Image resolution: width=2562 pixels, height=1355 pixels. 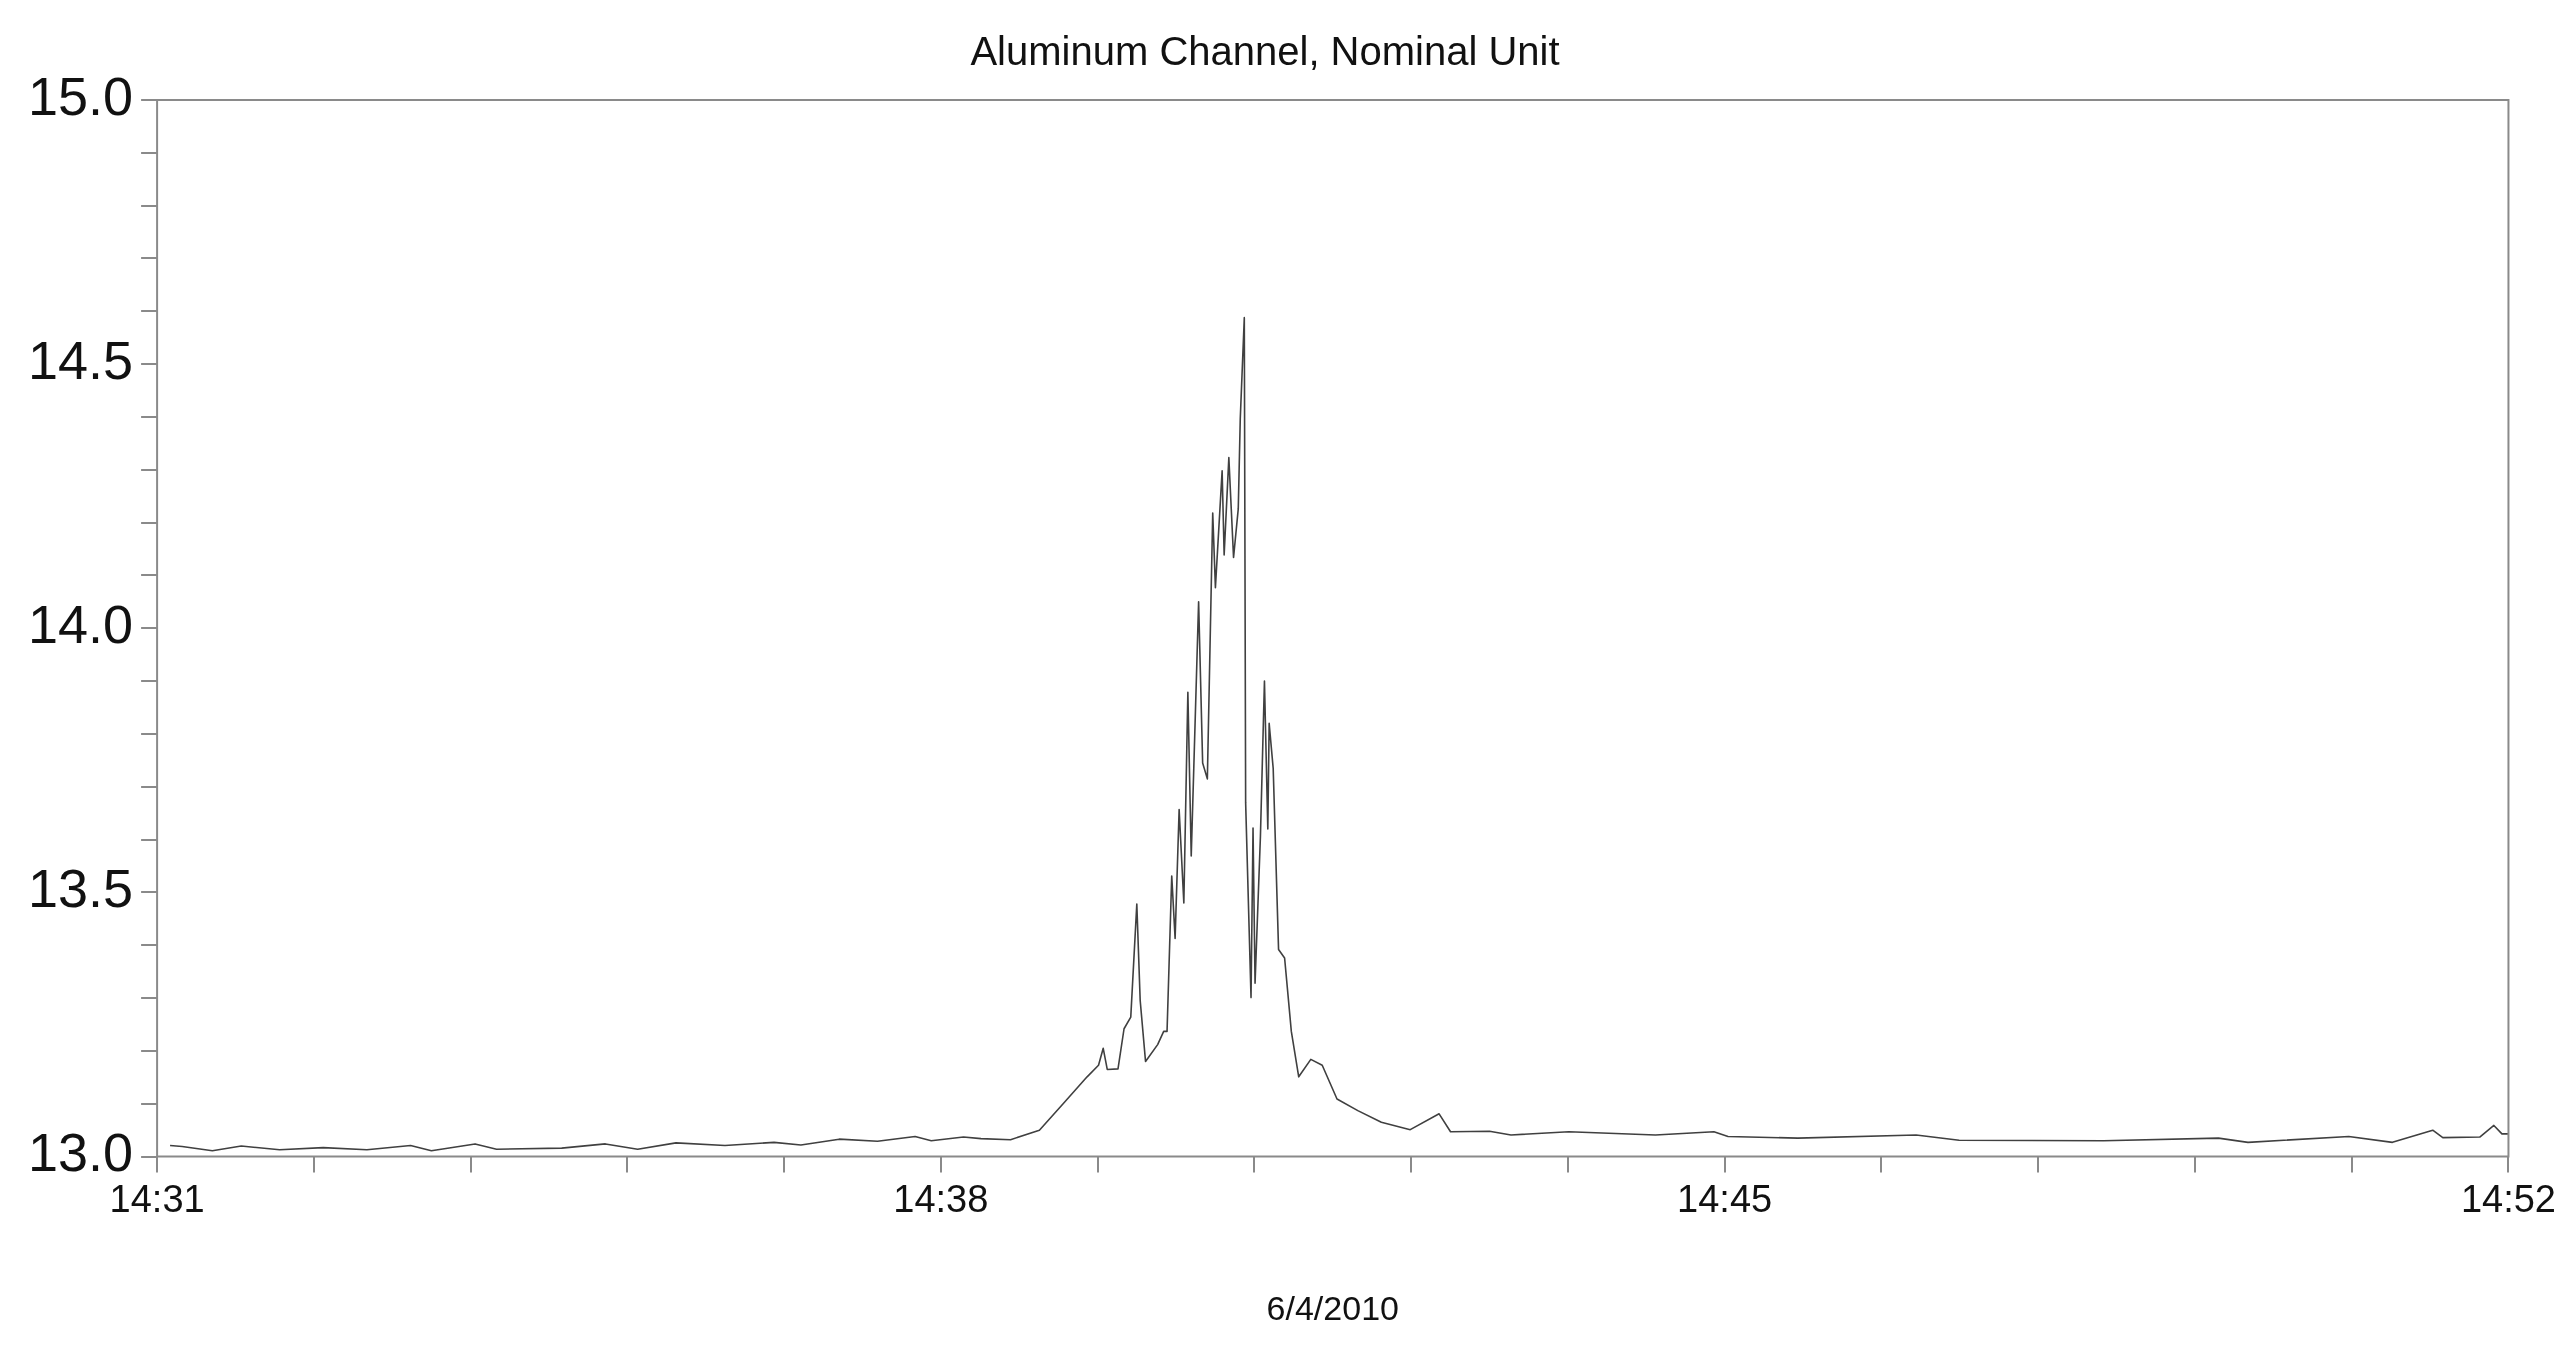 What do you see at coordinates (2508, 1198) in the screenshot?
I see `x-tick-label: 14:52` at bounding box center [2508, 1198].